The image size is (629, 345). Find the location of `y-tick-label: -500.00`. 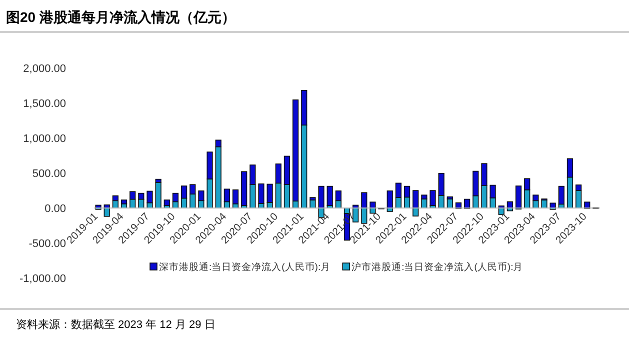

y-tick-label: -500.00 is located at coordinates (47, 244).